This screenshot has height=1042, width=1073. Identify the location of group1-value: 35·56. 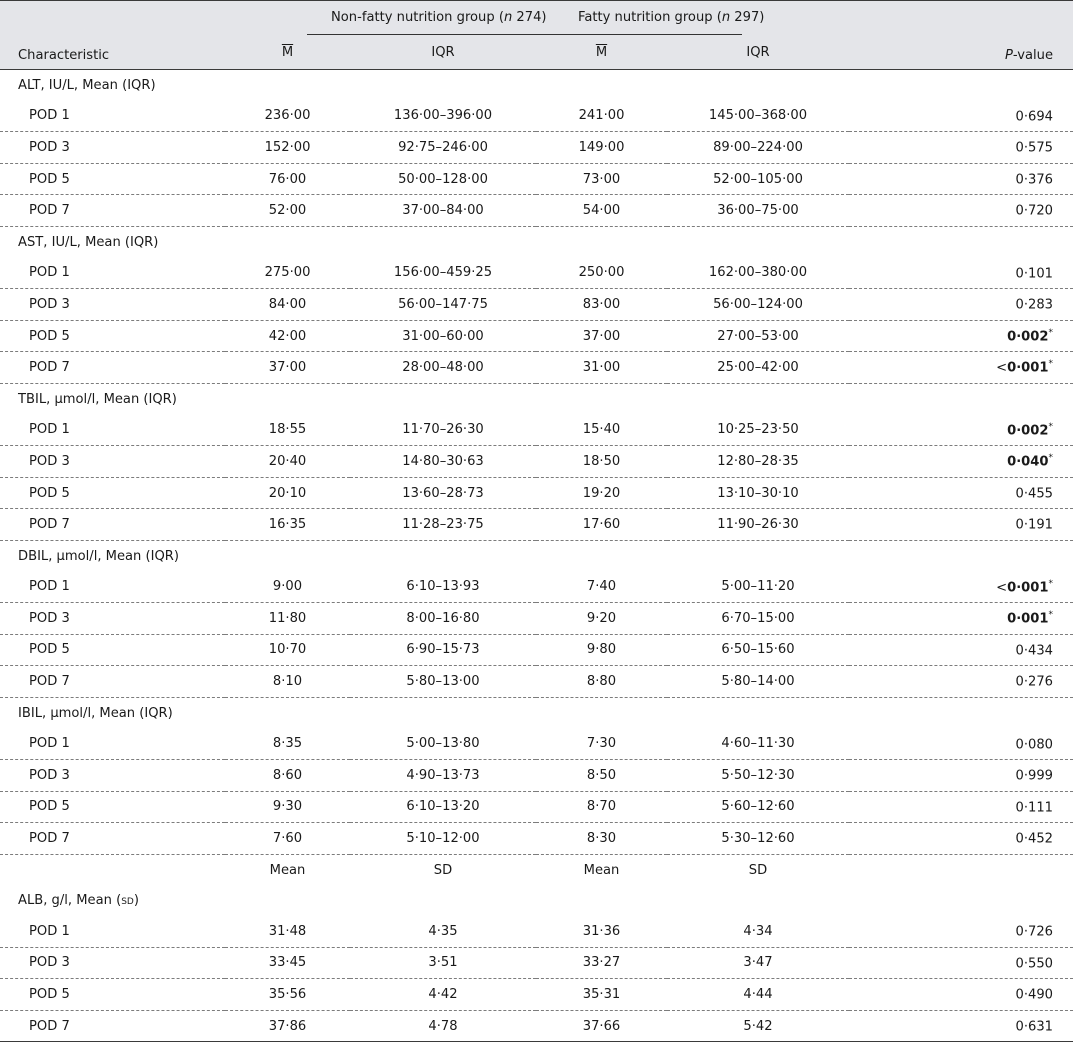
(287, 994).